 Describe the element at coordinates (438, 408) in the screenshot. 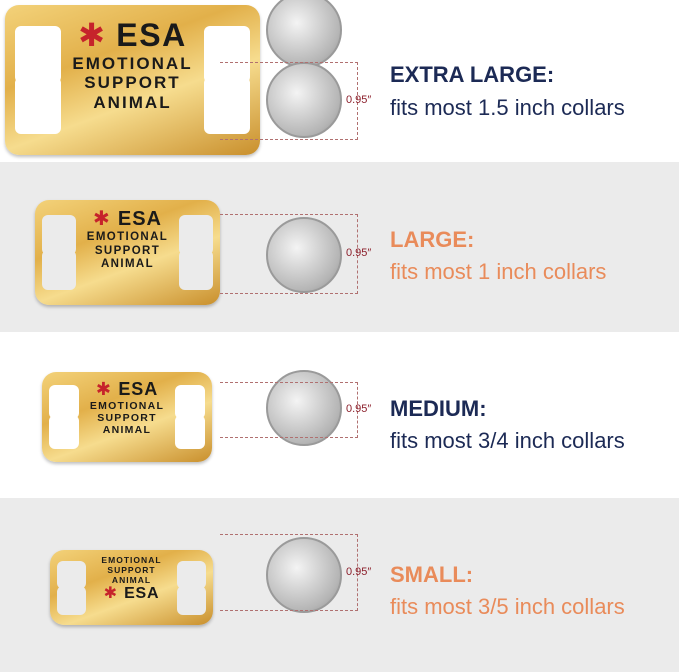

I see `size-heading: MEDIUM:` at that location.